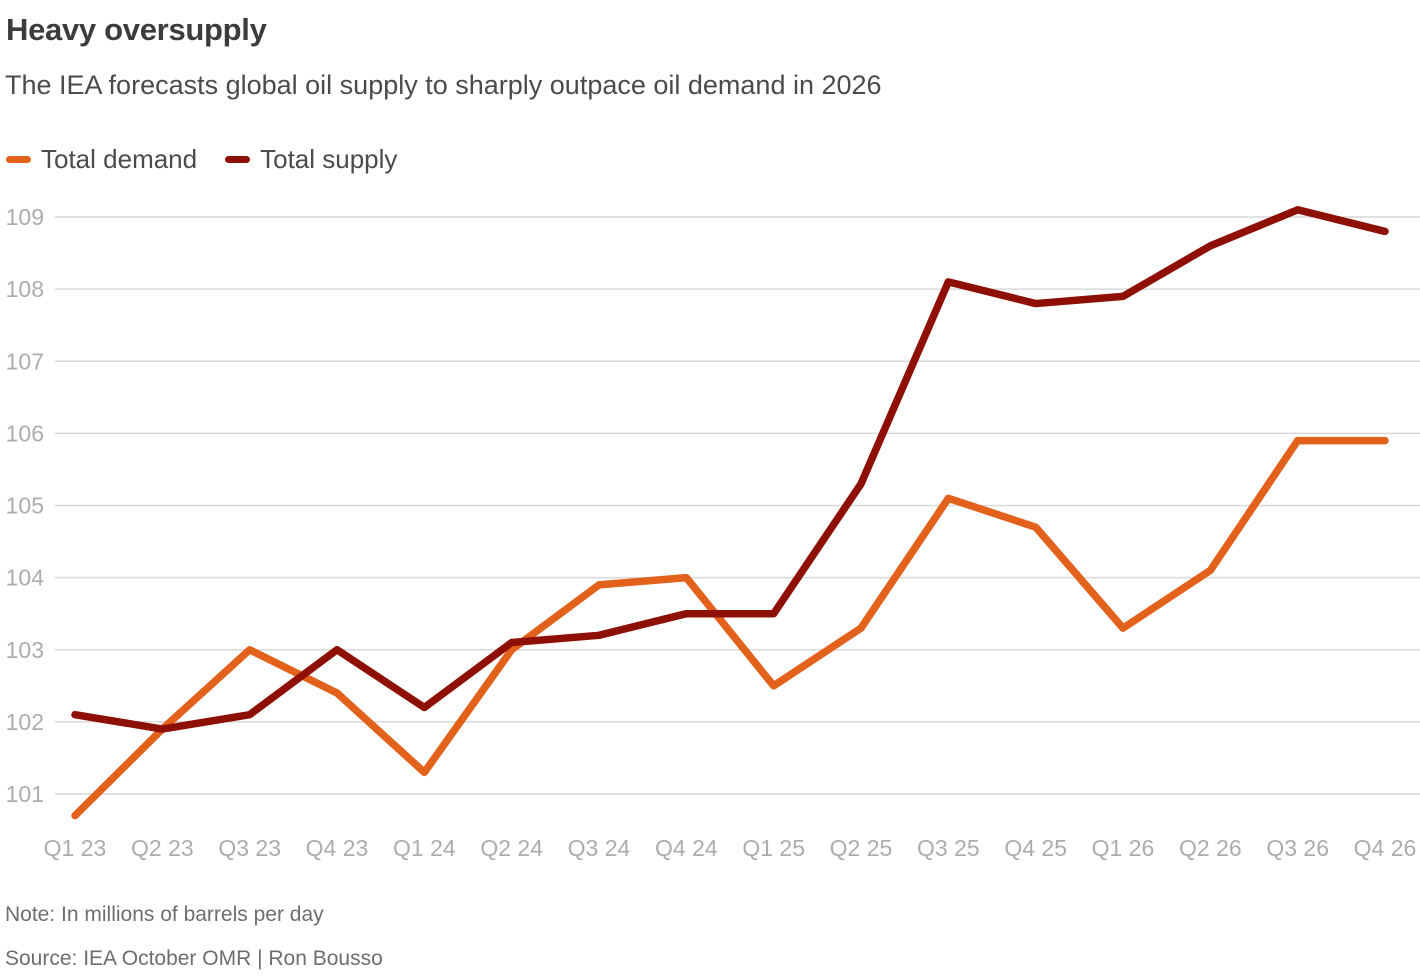 Image resolution: width=1420 pixels, height=976 pixels. I want to click on y-tick-label: 101, so click(25, 794).